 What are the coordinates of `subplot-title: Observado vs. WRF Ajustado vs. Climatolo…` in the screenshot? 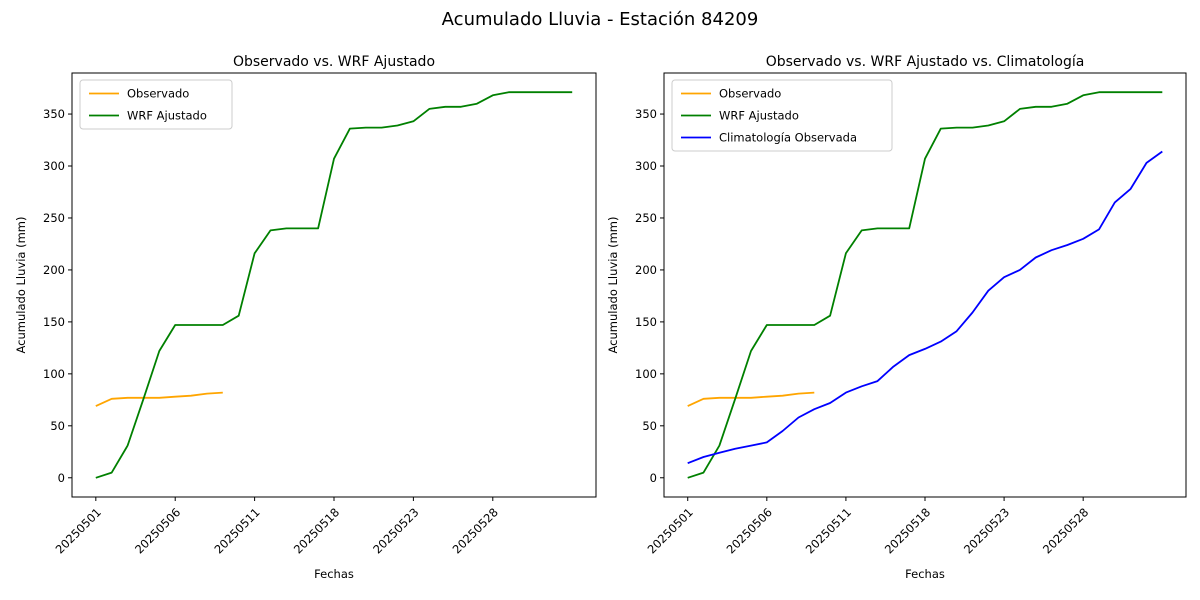 It's located at (925, 62).